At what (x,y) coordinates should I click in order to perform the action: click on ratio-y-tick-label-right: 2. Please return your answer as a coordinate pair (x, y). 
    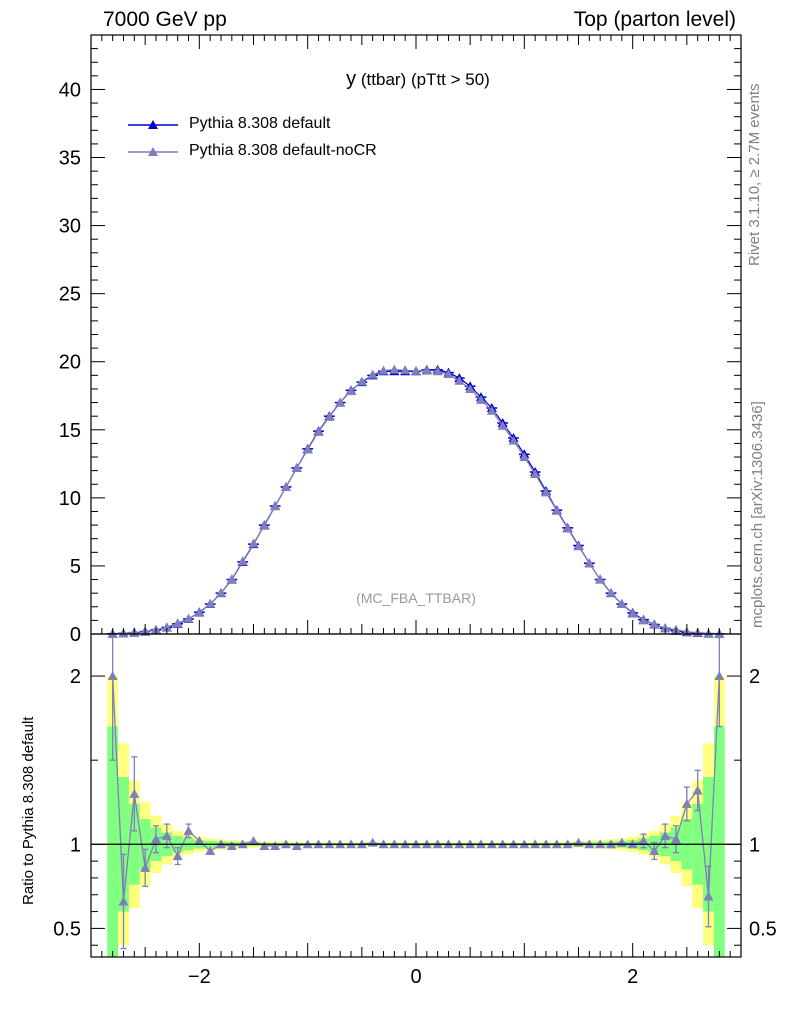
    Looking at the image, I should click on (754, 677).